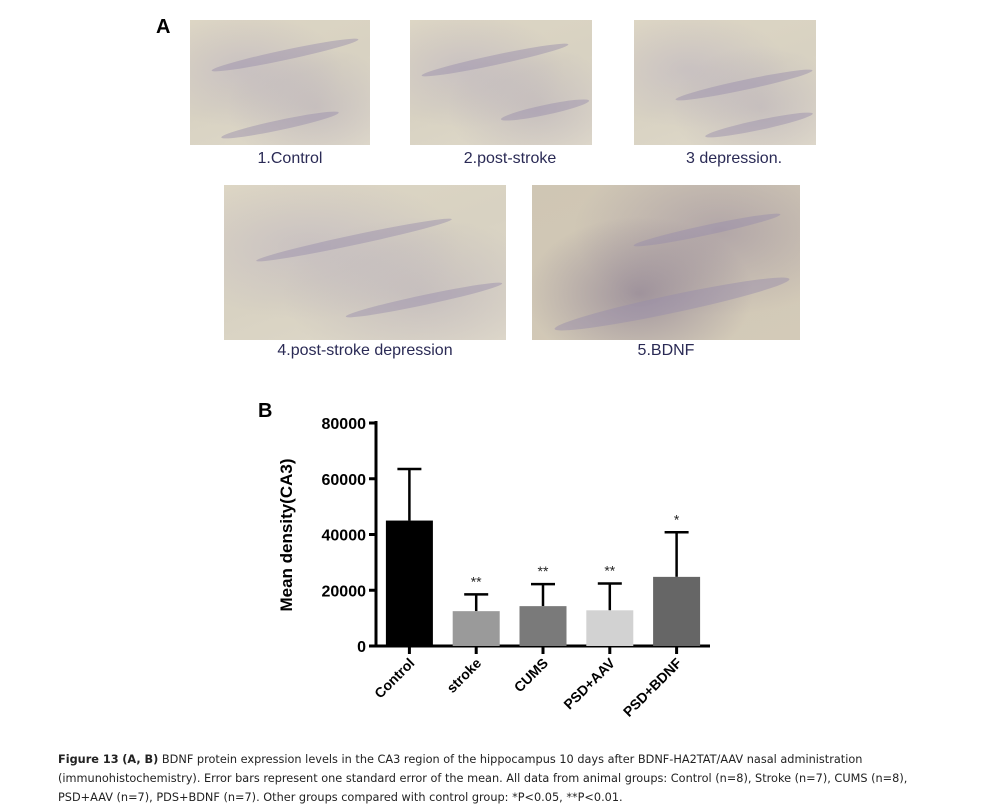 The image size is (988, 811). What do you see at coordinates (501, 82) in the screenshot?
I see `micrograph-post-stroke` at bounding box center [501, 82].